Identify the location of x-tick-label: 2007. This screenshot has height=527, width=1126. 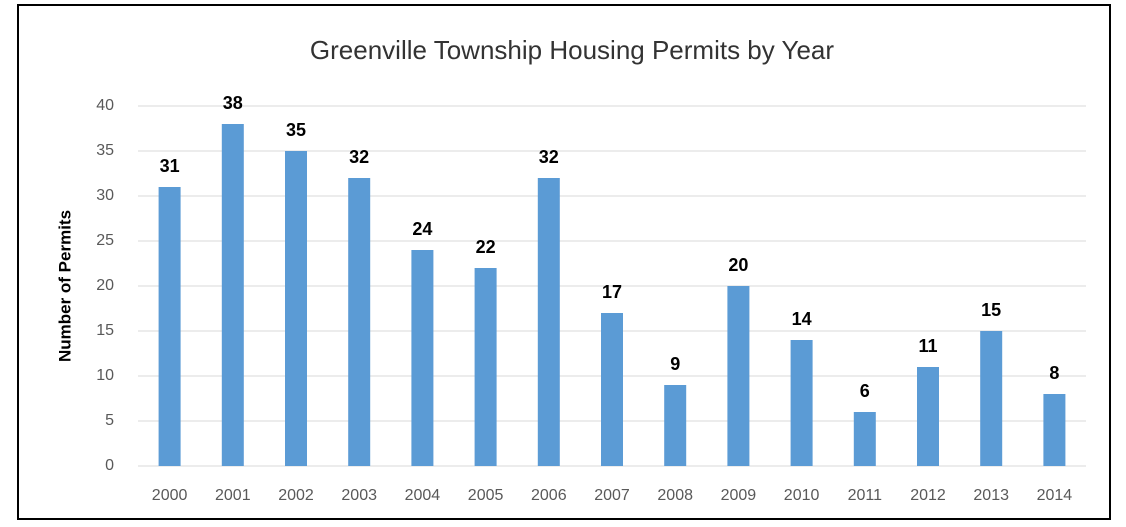
(612, 495).